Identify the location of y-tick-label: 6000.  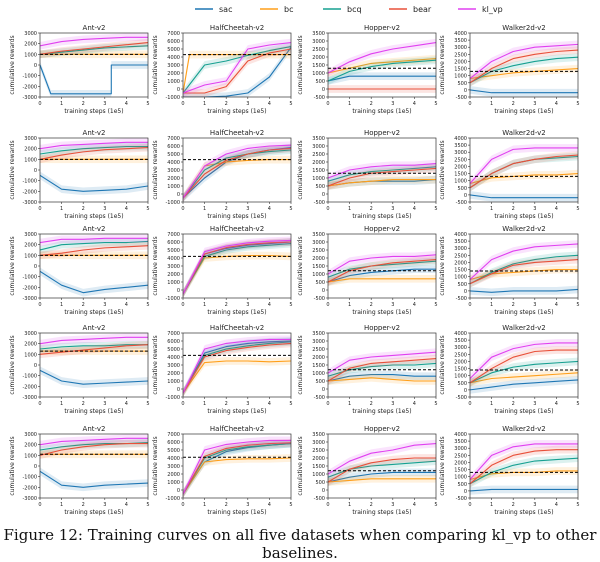
(173, 443).